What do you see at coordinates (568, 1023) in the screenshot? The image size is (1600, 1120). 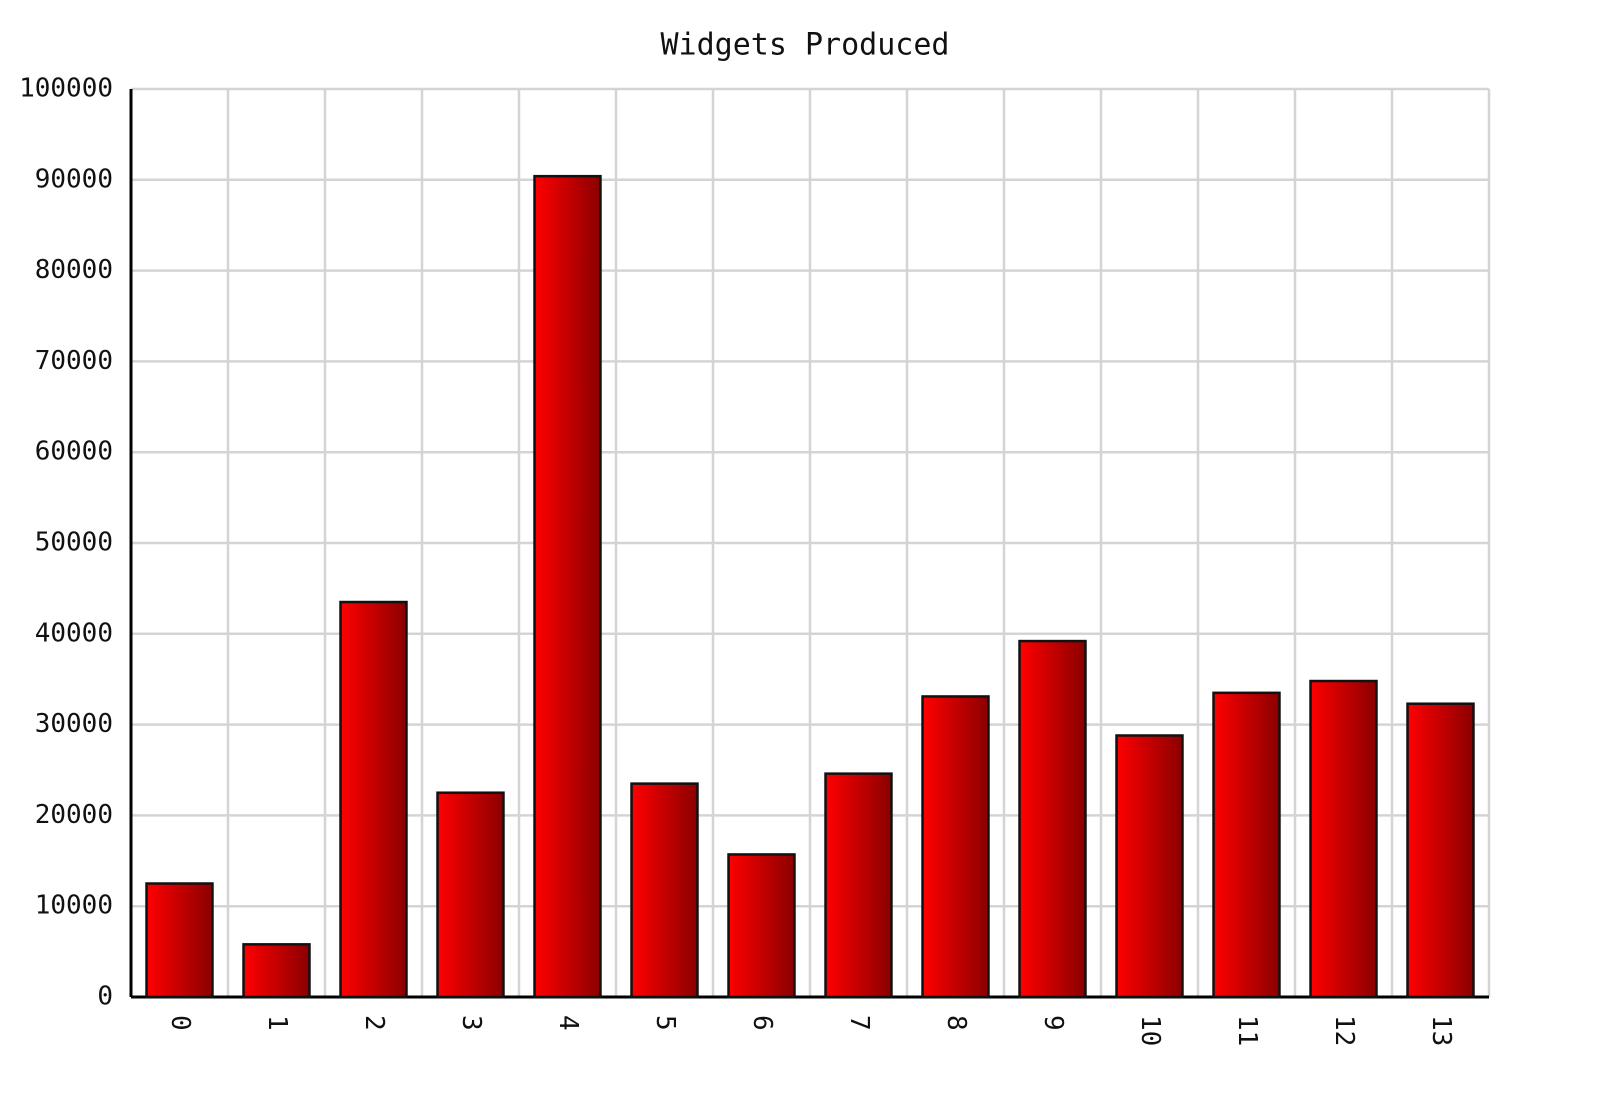 I see `x-tick-label: 4` at bounding box center [568, 1023].